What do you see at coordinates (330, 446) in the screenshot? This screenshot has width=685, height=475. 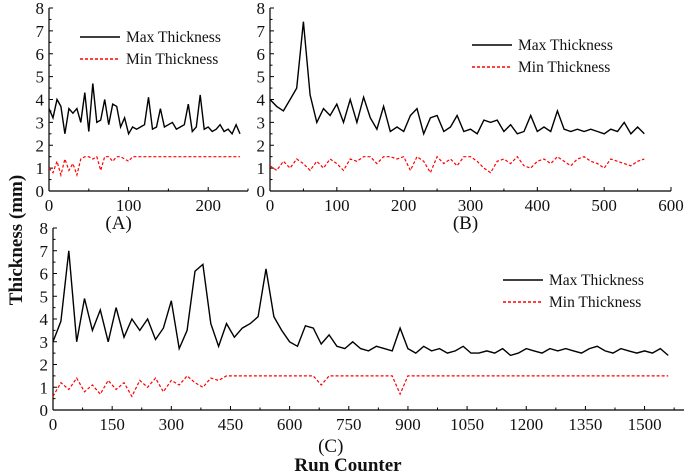 I see `panel-label-c: (C)` at bounding box center [330, 446].